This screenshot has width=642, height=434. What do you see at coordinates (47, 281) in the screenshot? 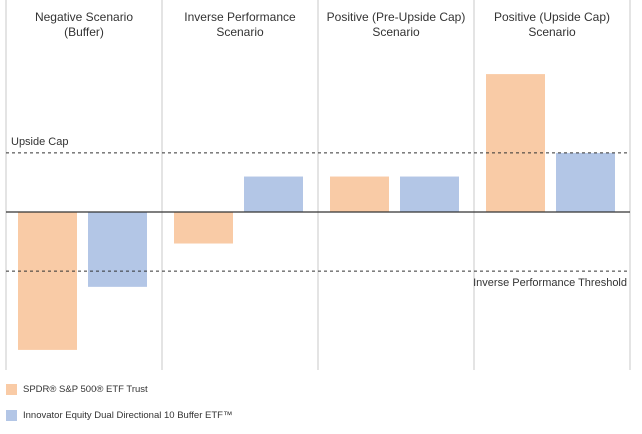
I see `bar-series0-cat0` at bounding box center [47, 281].